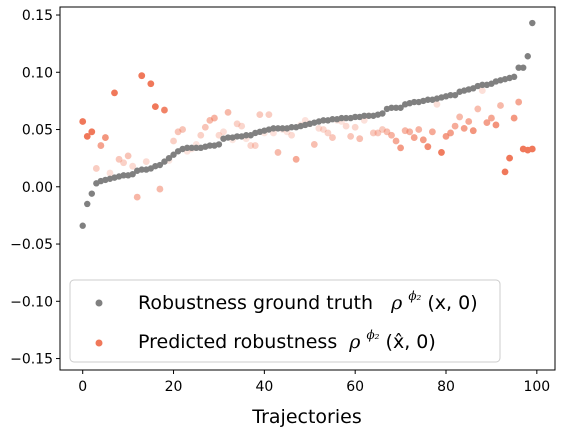 The height and width of the screenshot is (428, 562). I want to click on legend-symbol-ground-truth: ρ, so click(396, 303).